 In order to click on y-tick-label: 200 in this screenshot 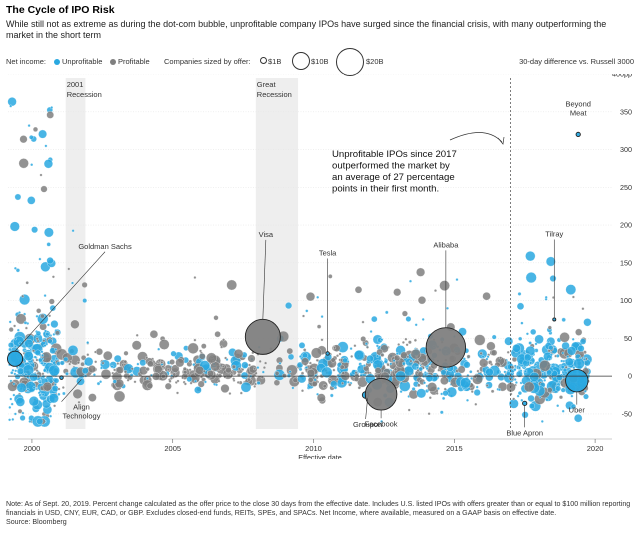, I will do `click(626, 225)`.